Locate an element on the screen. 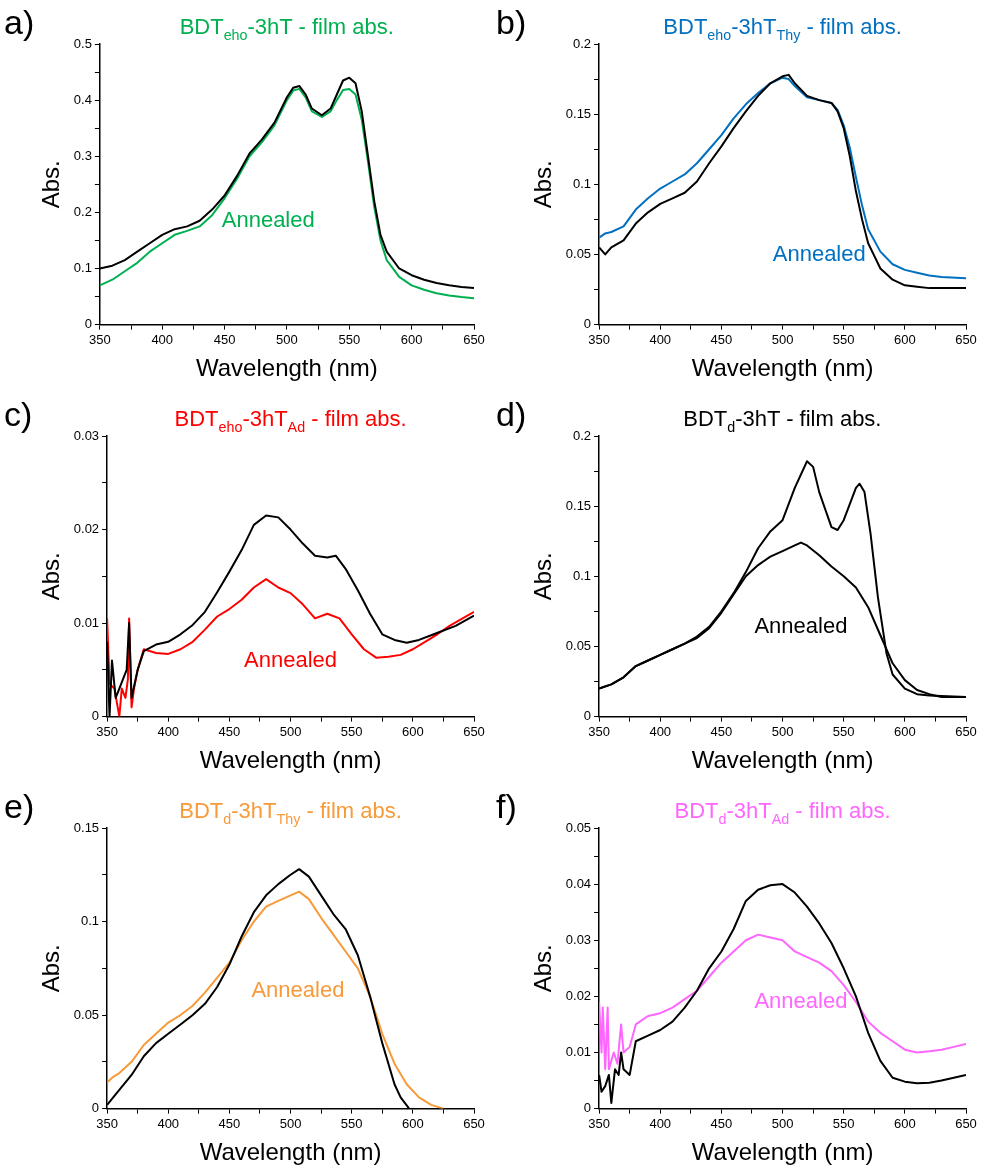 Image resolution: width=984 pixels, height=1176 pixels. text: e) is located at coordinates (19, 806).